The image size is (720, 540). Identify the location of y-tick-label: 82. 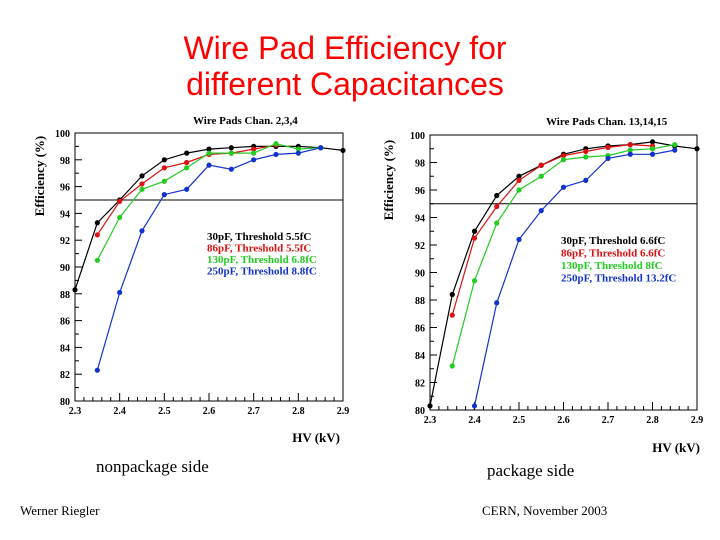
(65, 375).